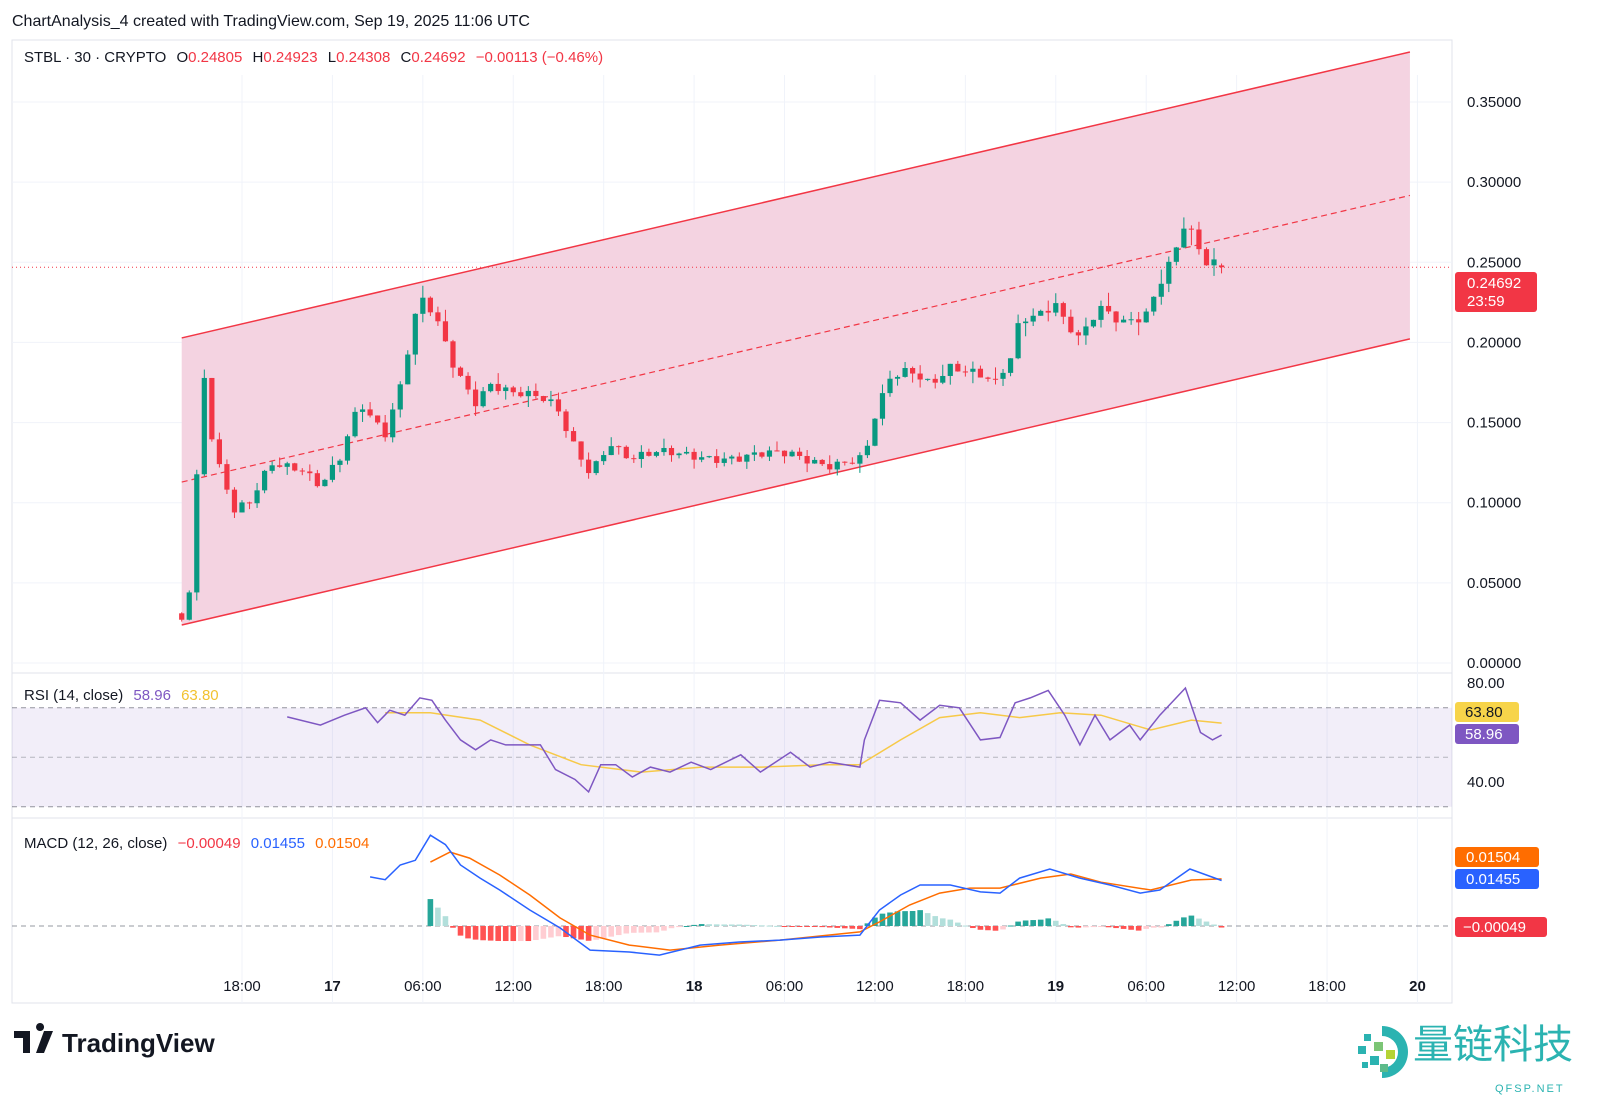 This screenshot has height=1103, width=1600. I want to click on rsi-pane, so click(732, 747).